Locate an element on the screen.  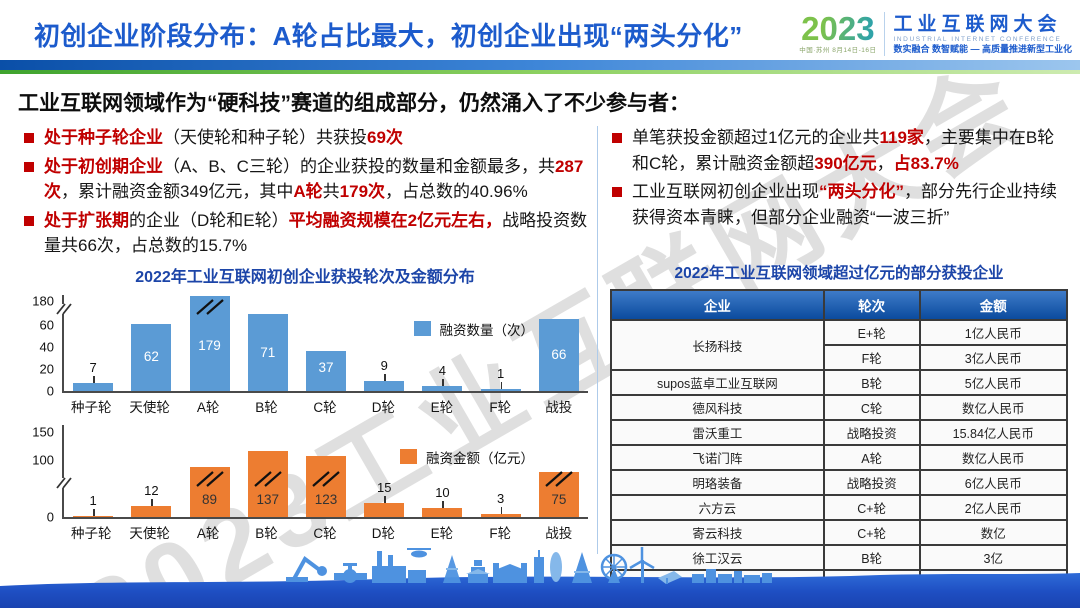
round-cell: F轮 is located at coordinates (871, 357).